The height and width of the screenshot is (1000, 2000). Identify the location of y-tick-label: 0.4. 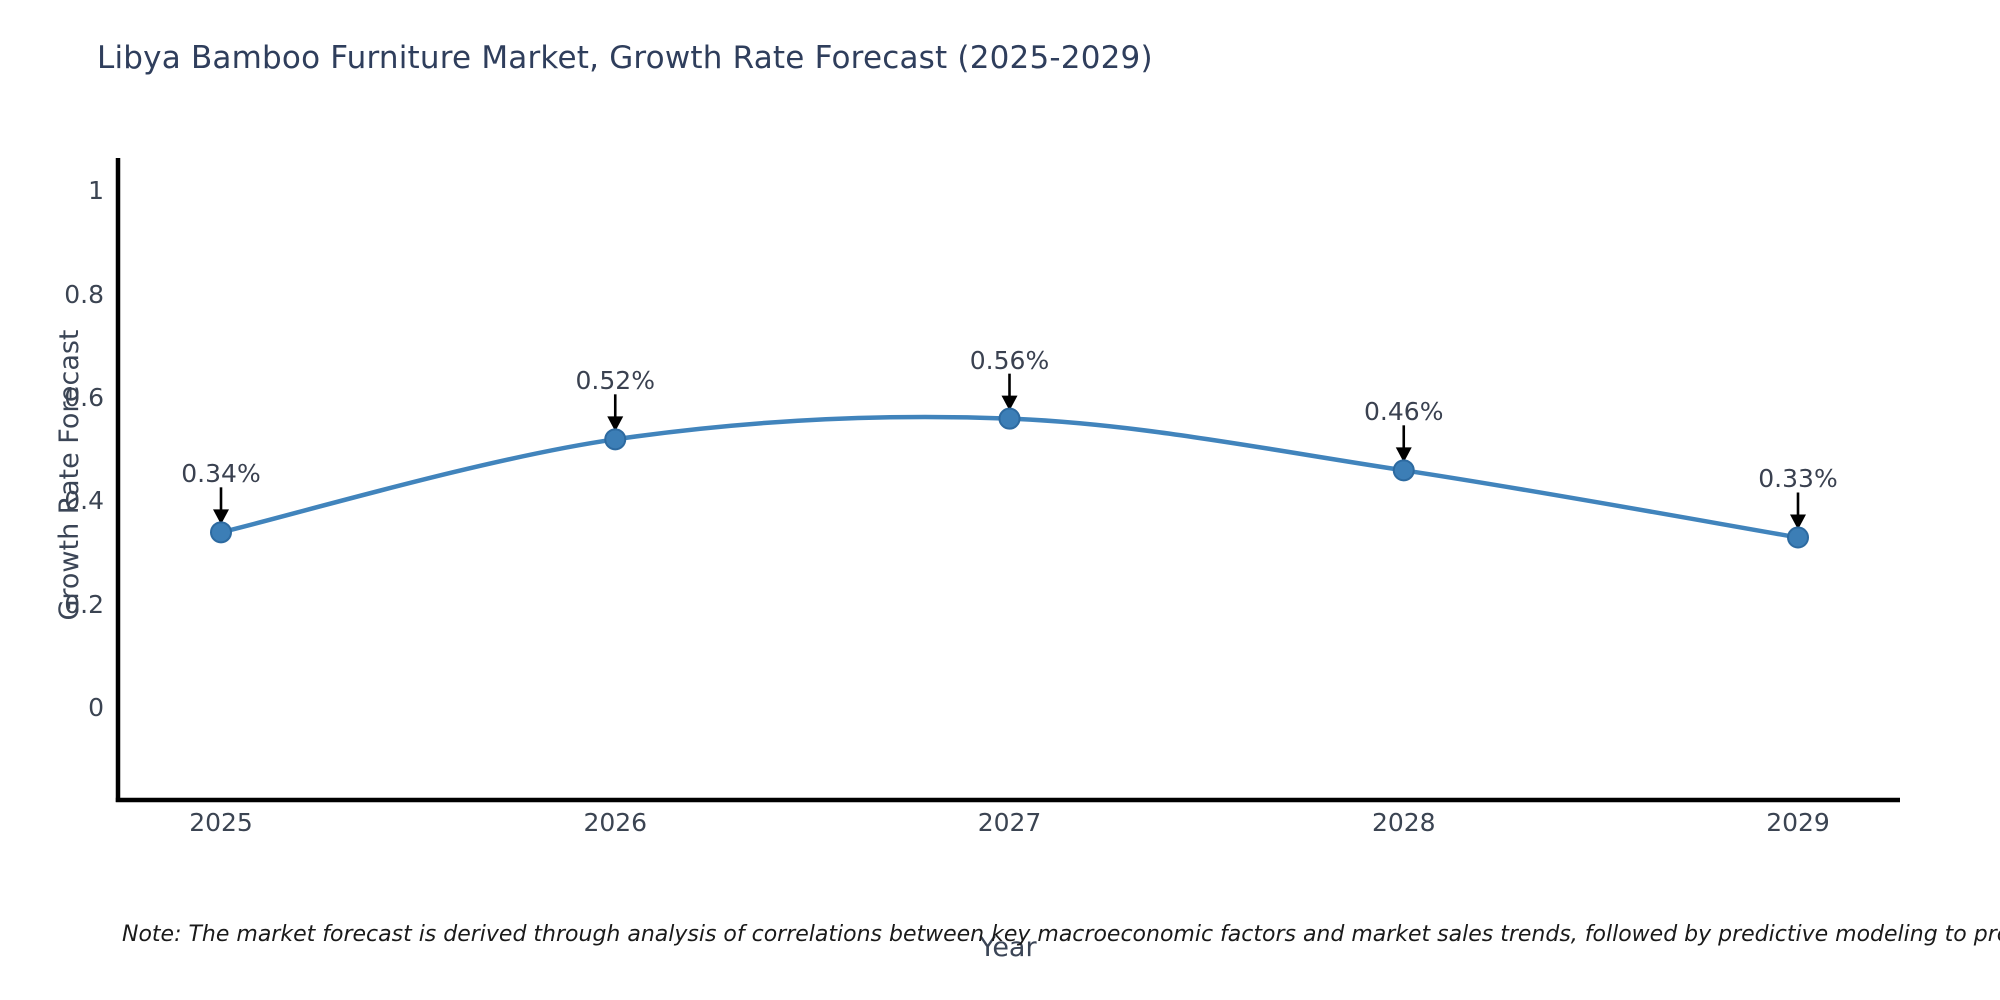
(84, 501).